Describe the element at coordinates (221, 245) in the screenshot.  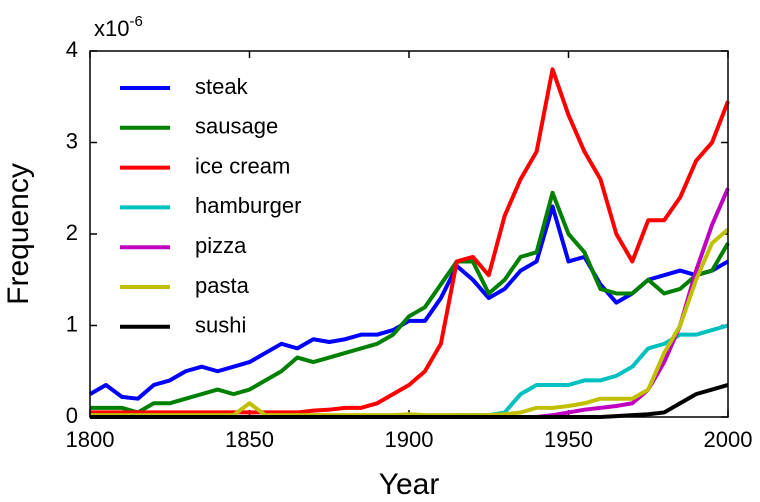
I see `legend-label: pizza` at that location.